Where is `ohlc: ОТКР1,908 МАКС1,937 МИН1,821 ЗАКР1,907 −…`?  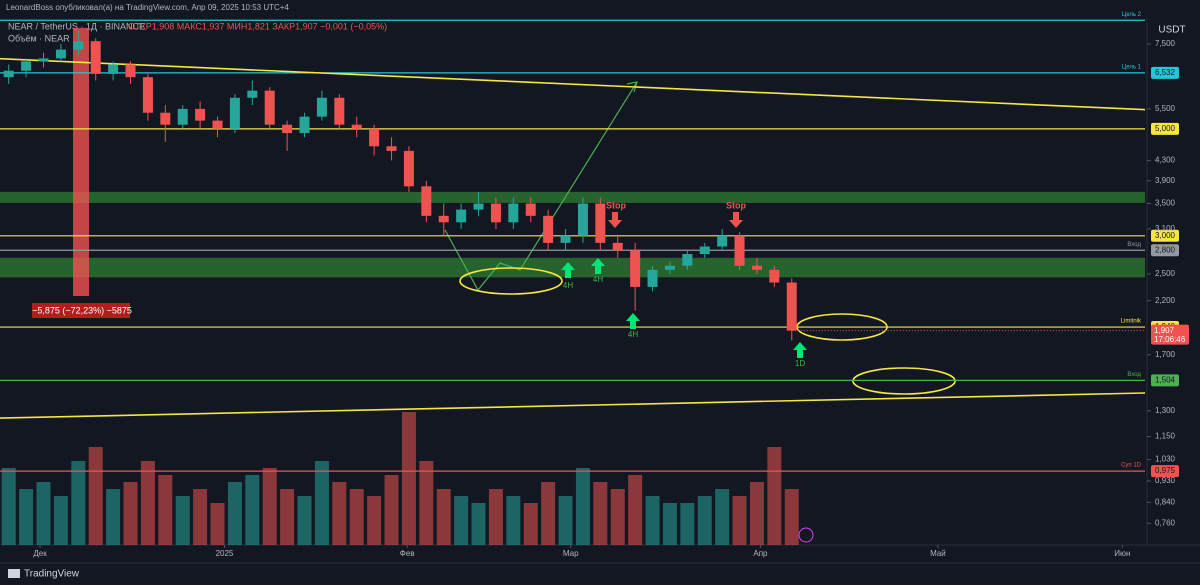
ohlc: ОТКР1,908 МАКС1,937 МИН1,821 ЗАКР1,907 −… is located at coordinates (257, 26).